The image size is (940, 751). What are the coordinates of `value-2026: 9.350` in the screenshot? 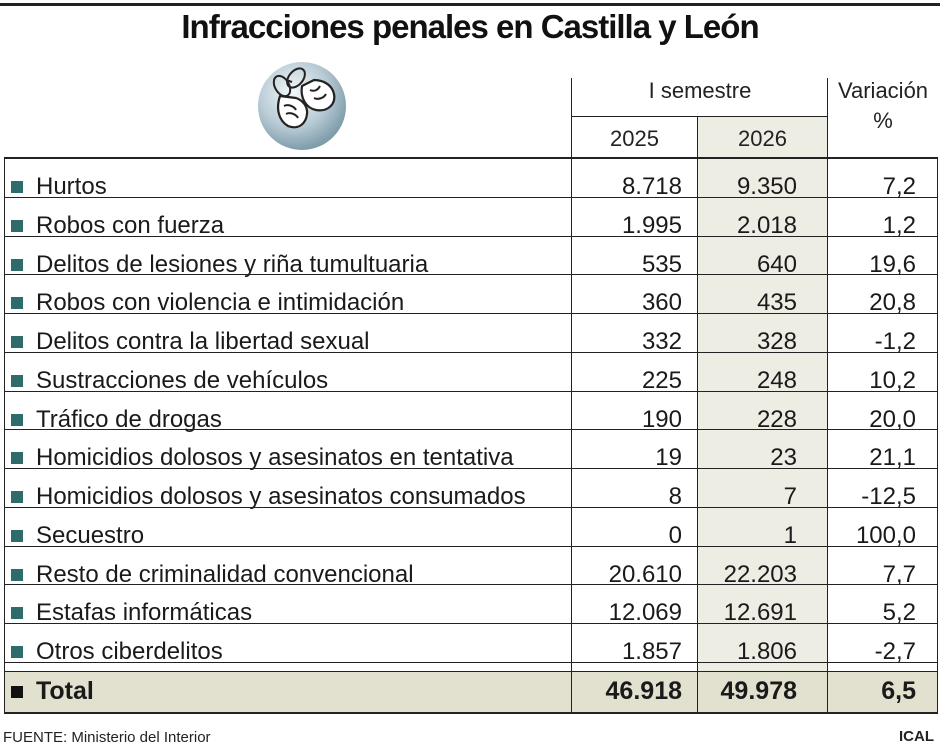 It's located at (766, 186).